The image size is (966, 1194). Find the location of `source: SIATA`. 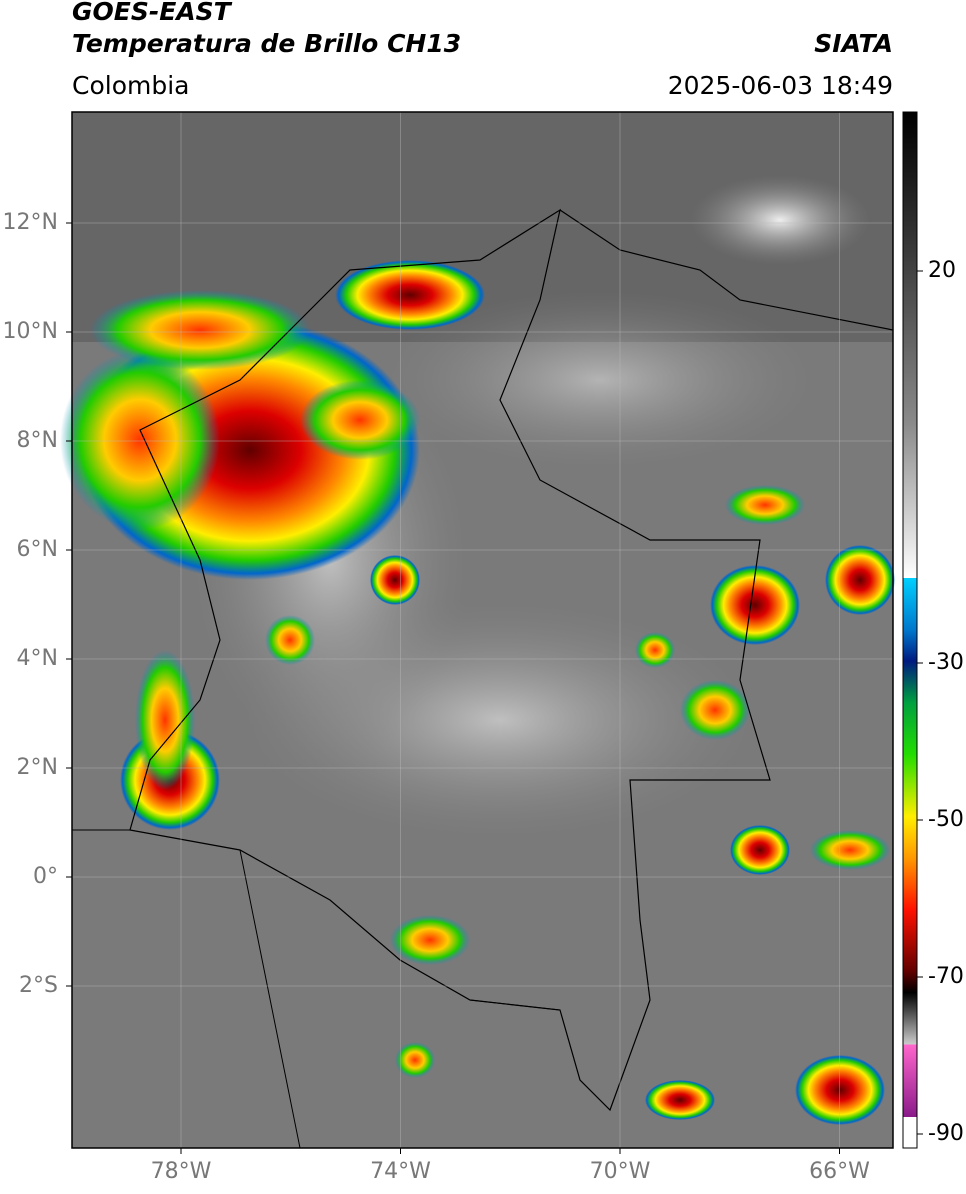

source: SIATA is located at coordinates (853, 43).